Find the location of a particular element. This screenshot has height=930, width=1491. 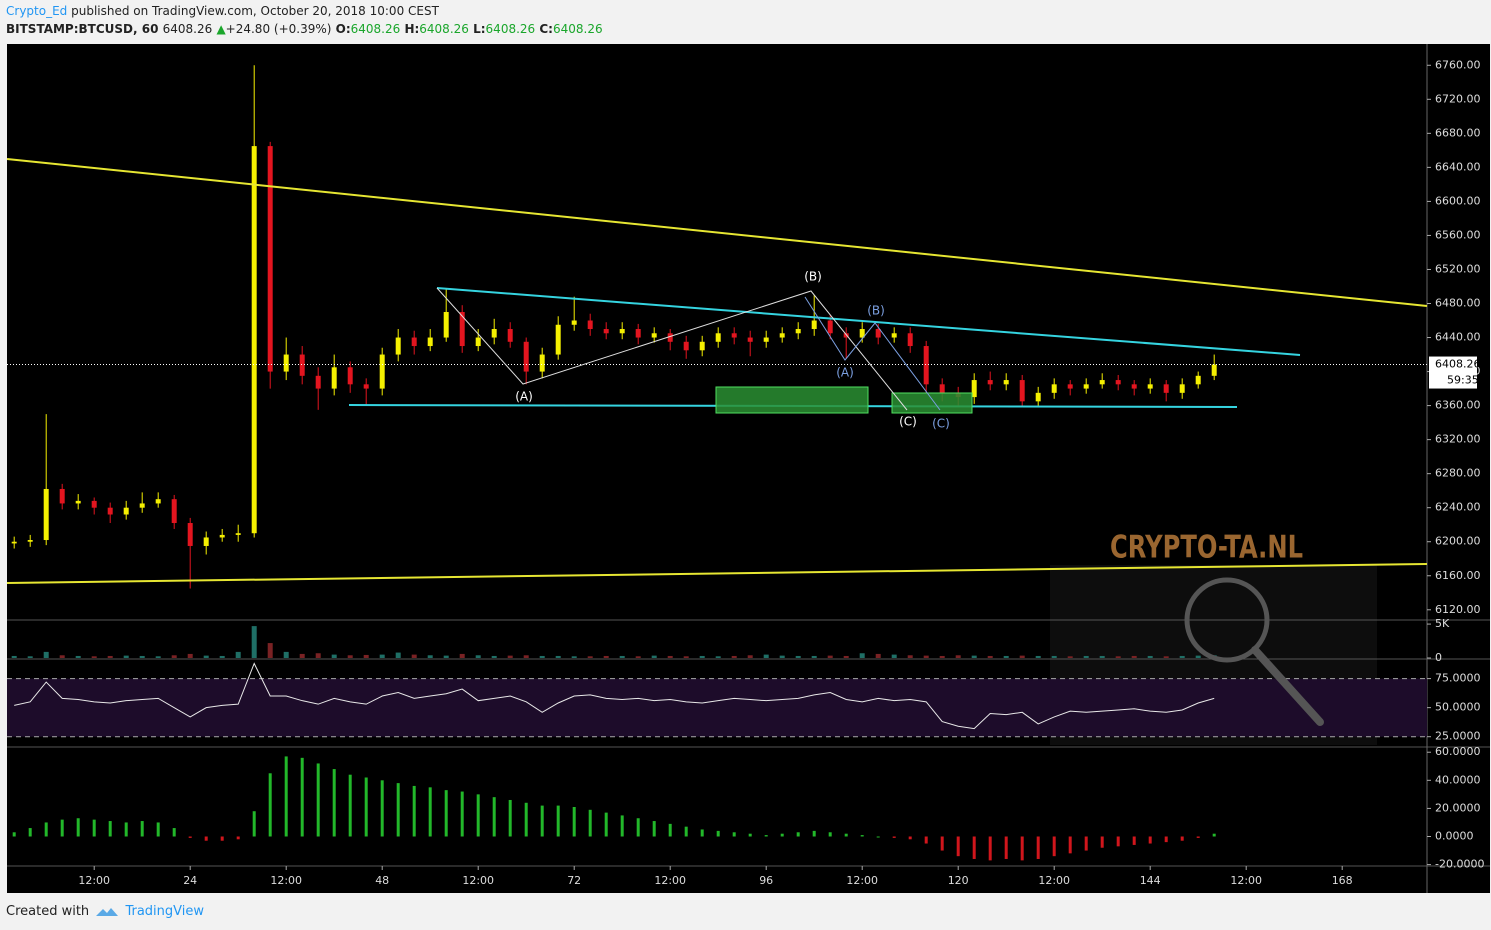

x-tick-label: 96 is located at coordinates (766, 880).